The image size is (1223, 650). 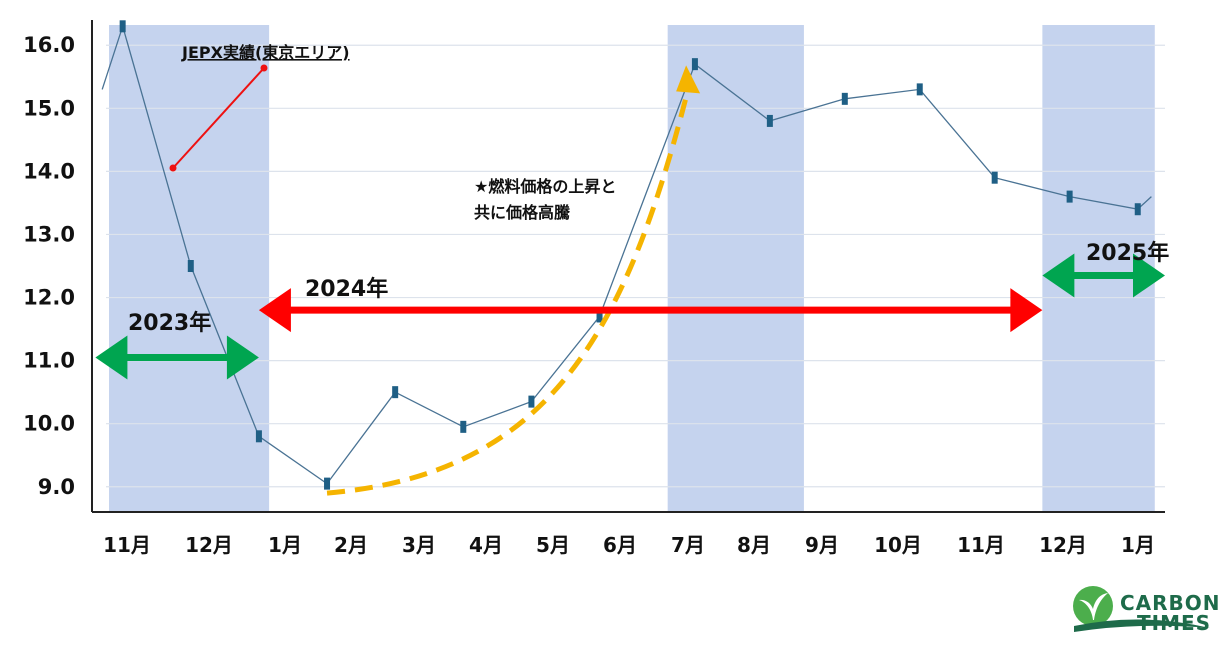 I want to click on x-tick-label: 8月, so click(x=754, y=545).